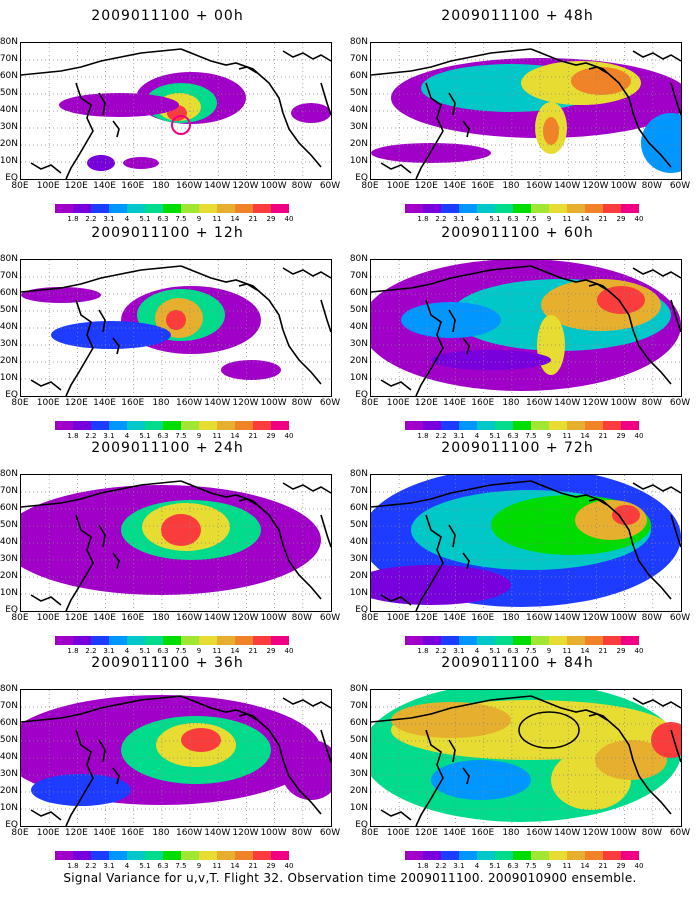 This screenshot has width=700, height=900. I want to click on colorbar-label: 21, so click(253, 219).